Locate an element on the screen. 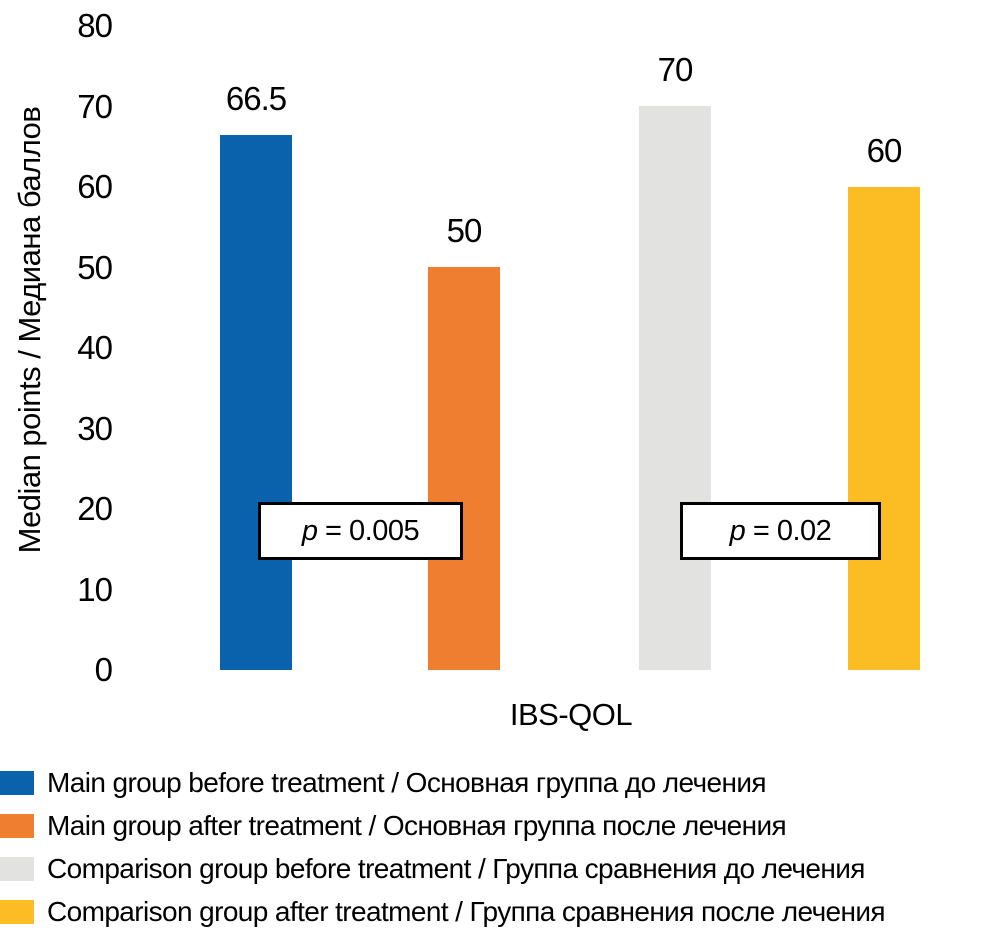  p-value-text: = 0.005 is located at coordinates (368, 530).